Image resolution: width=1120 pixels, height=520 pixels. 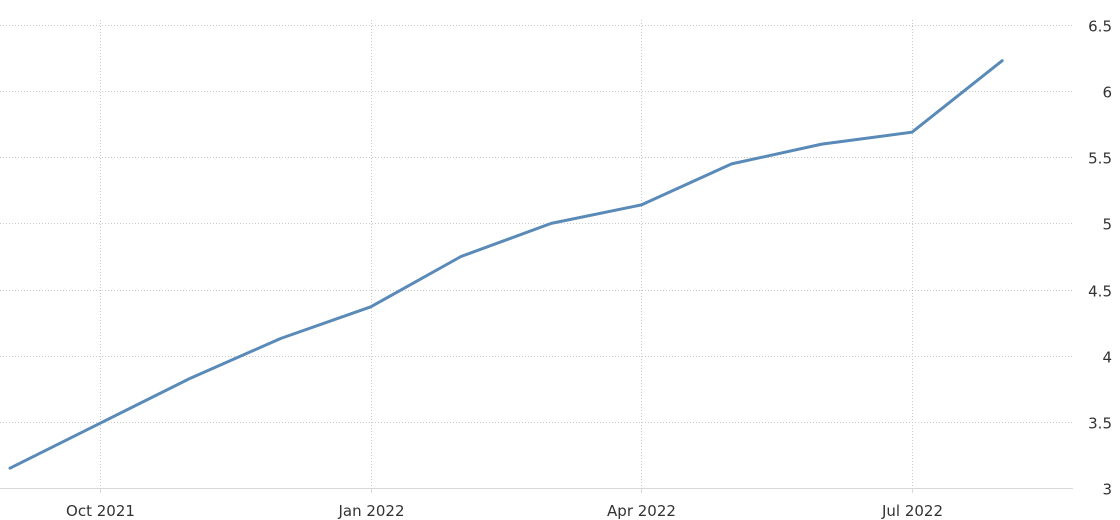 What do you see at coordinates (1107, 358) in the screenshot?
I see `y-tick-label: 4` at bounding box center [1107, 358].